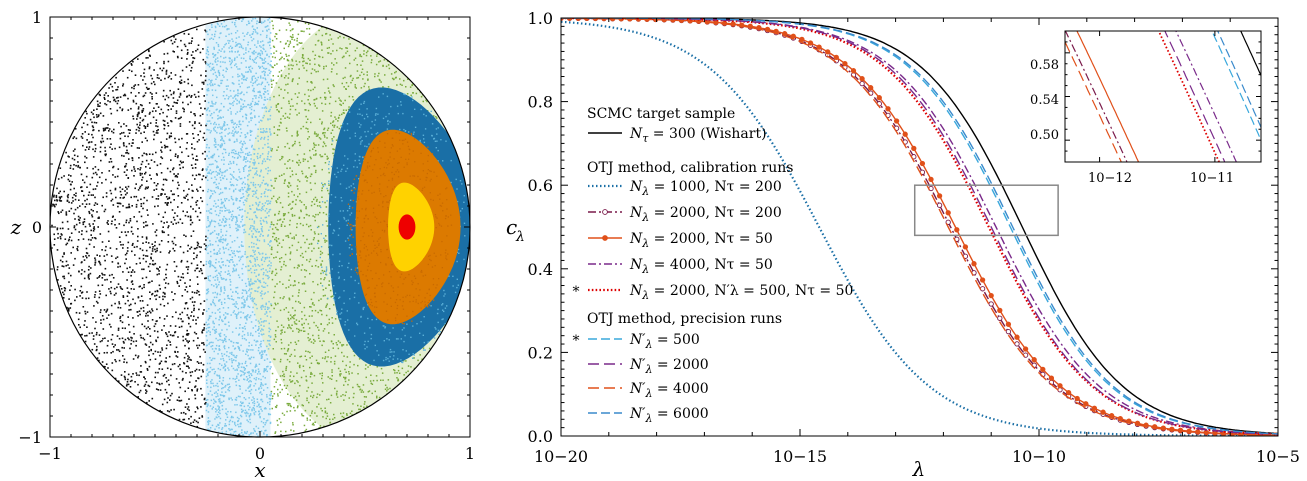  Describe the element at coordinates (715, 213) in the screenshot. I see `legend-label-rest: = 2000, Nτ = 200` at that location.